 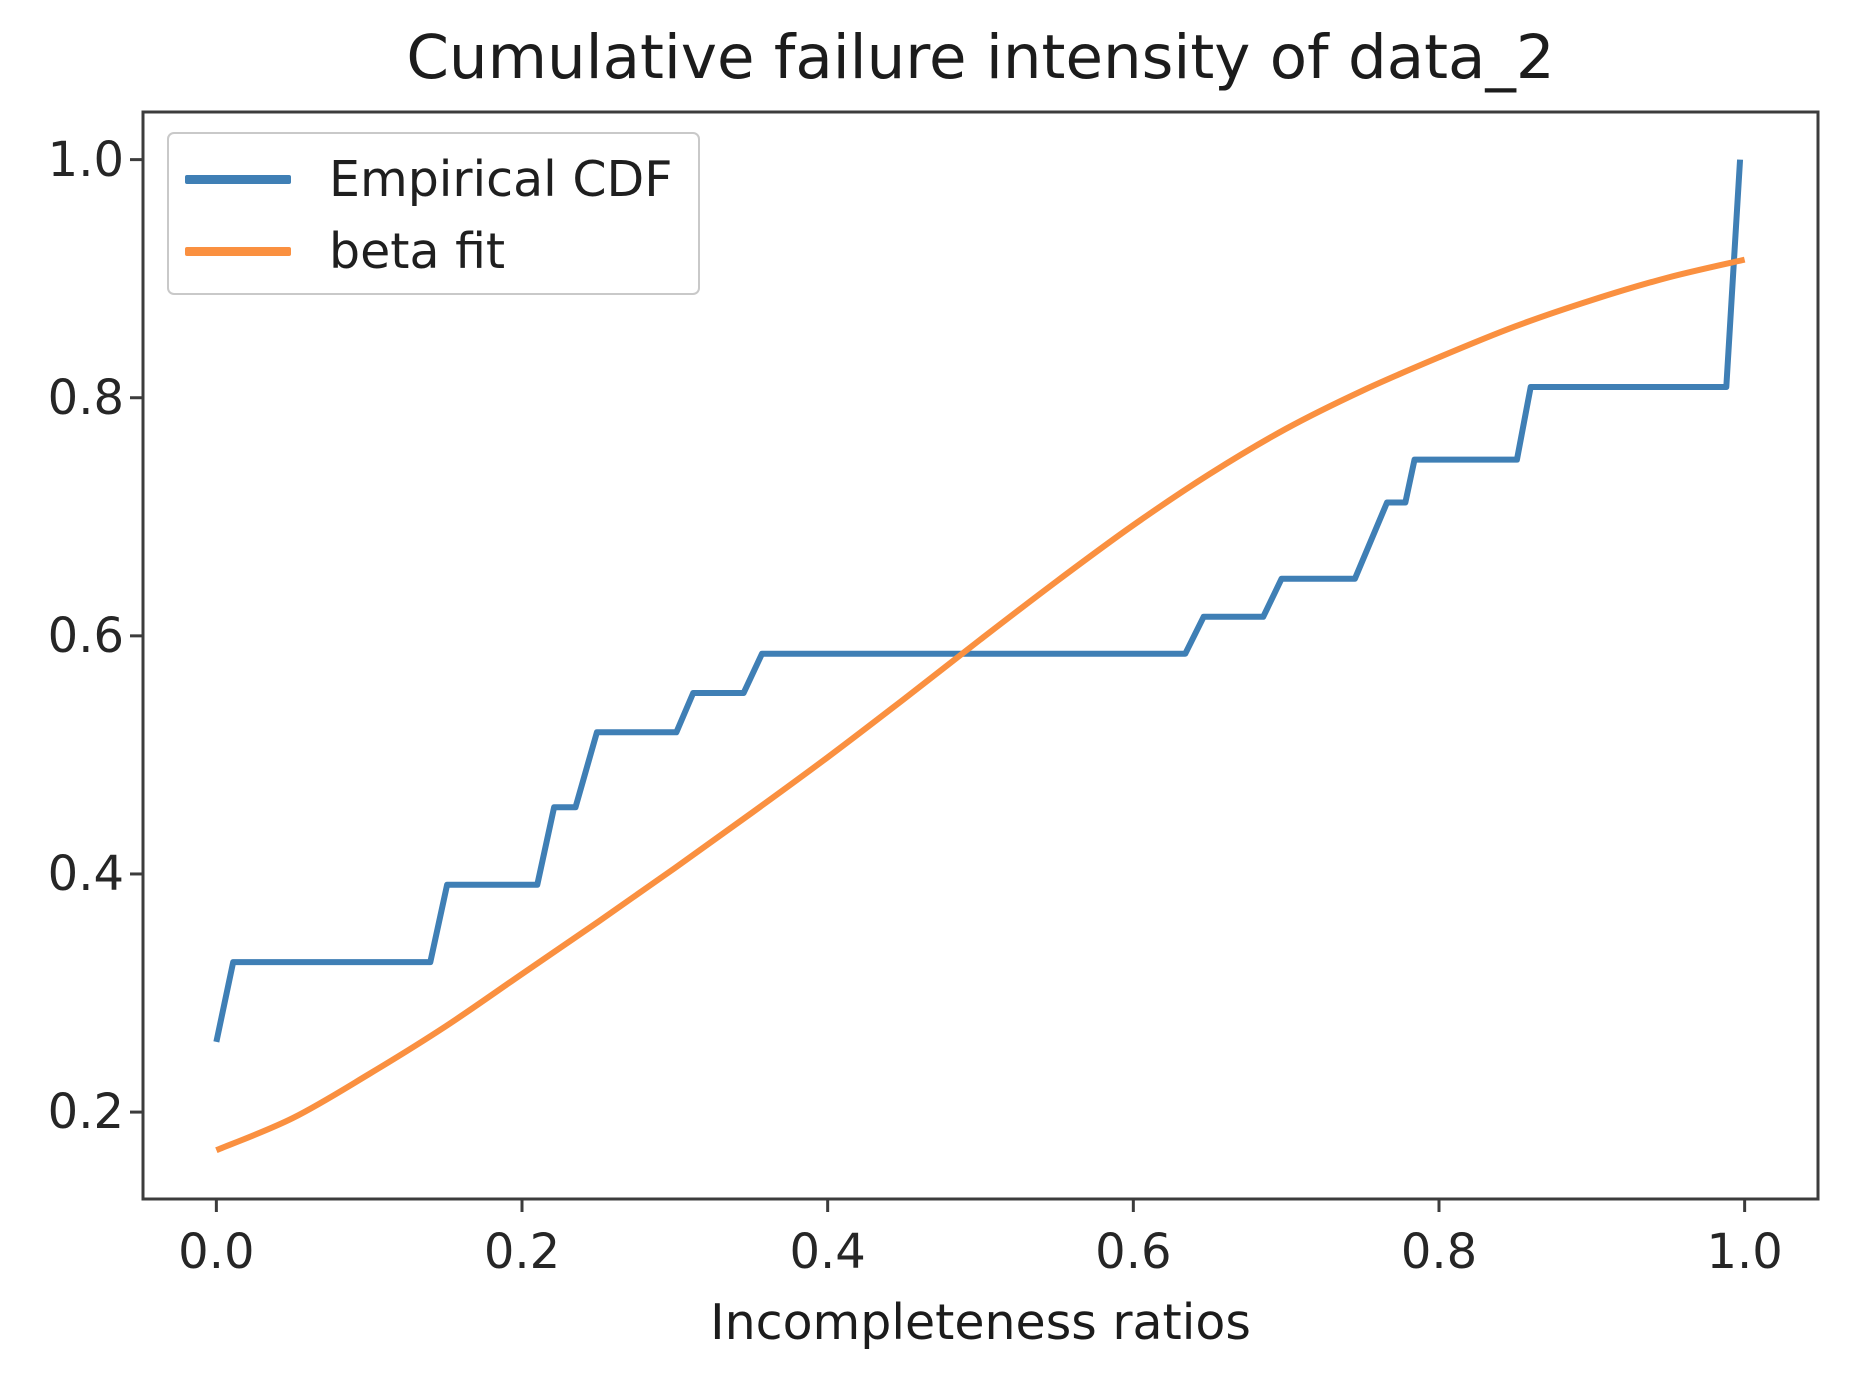 What do you see at coordinates (980, 1322) in the screenshot?
I see `x-axis-label: Incompleteness ratios` at bounding box center [980, 1322].